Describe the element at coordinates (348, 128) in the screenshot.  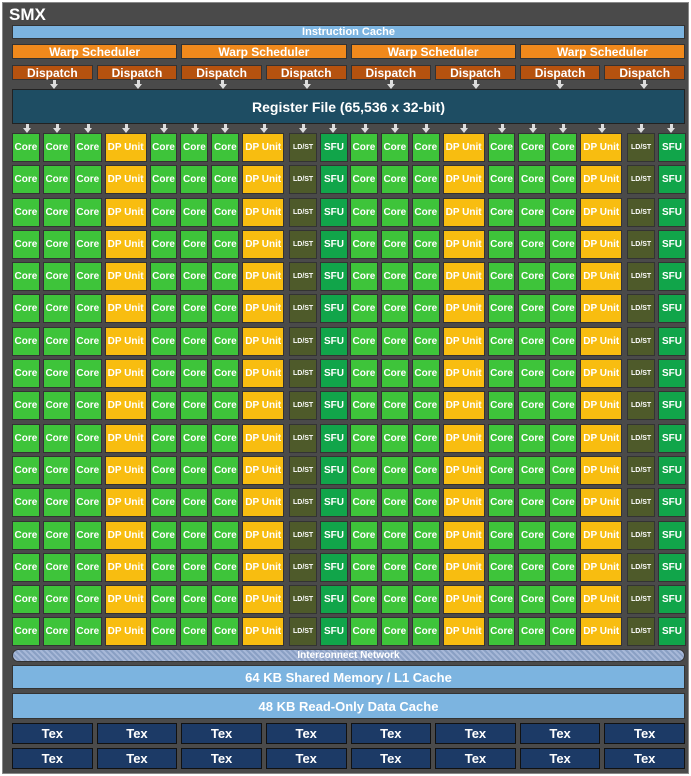
I see `register-arrows` at that location.